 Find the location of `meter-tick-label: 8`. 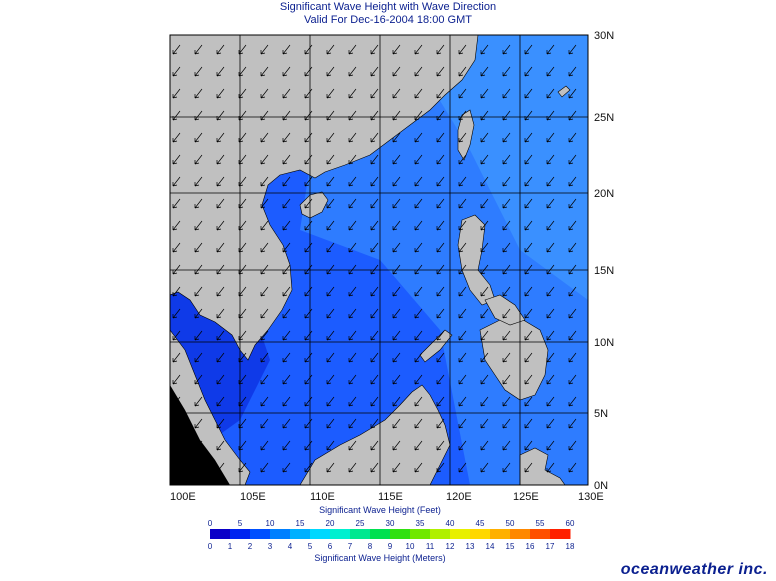

meter-tick-label: 8 is located at coordinates (370, 546).